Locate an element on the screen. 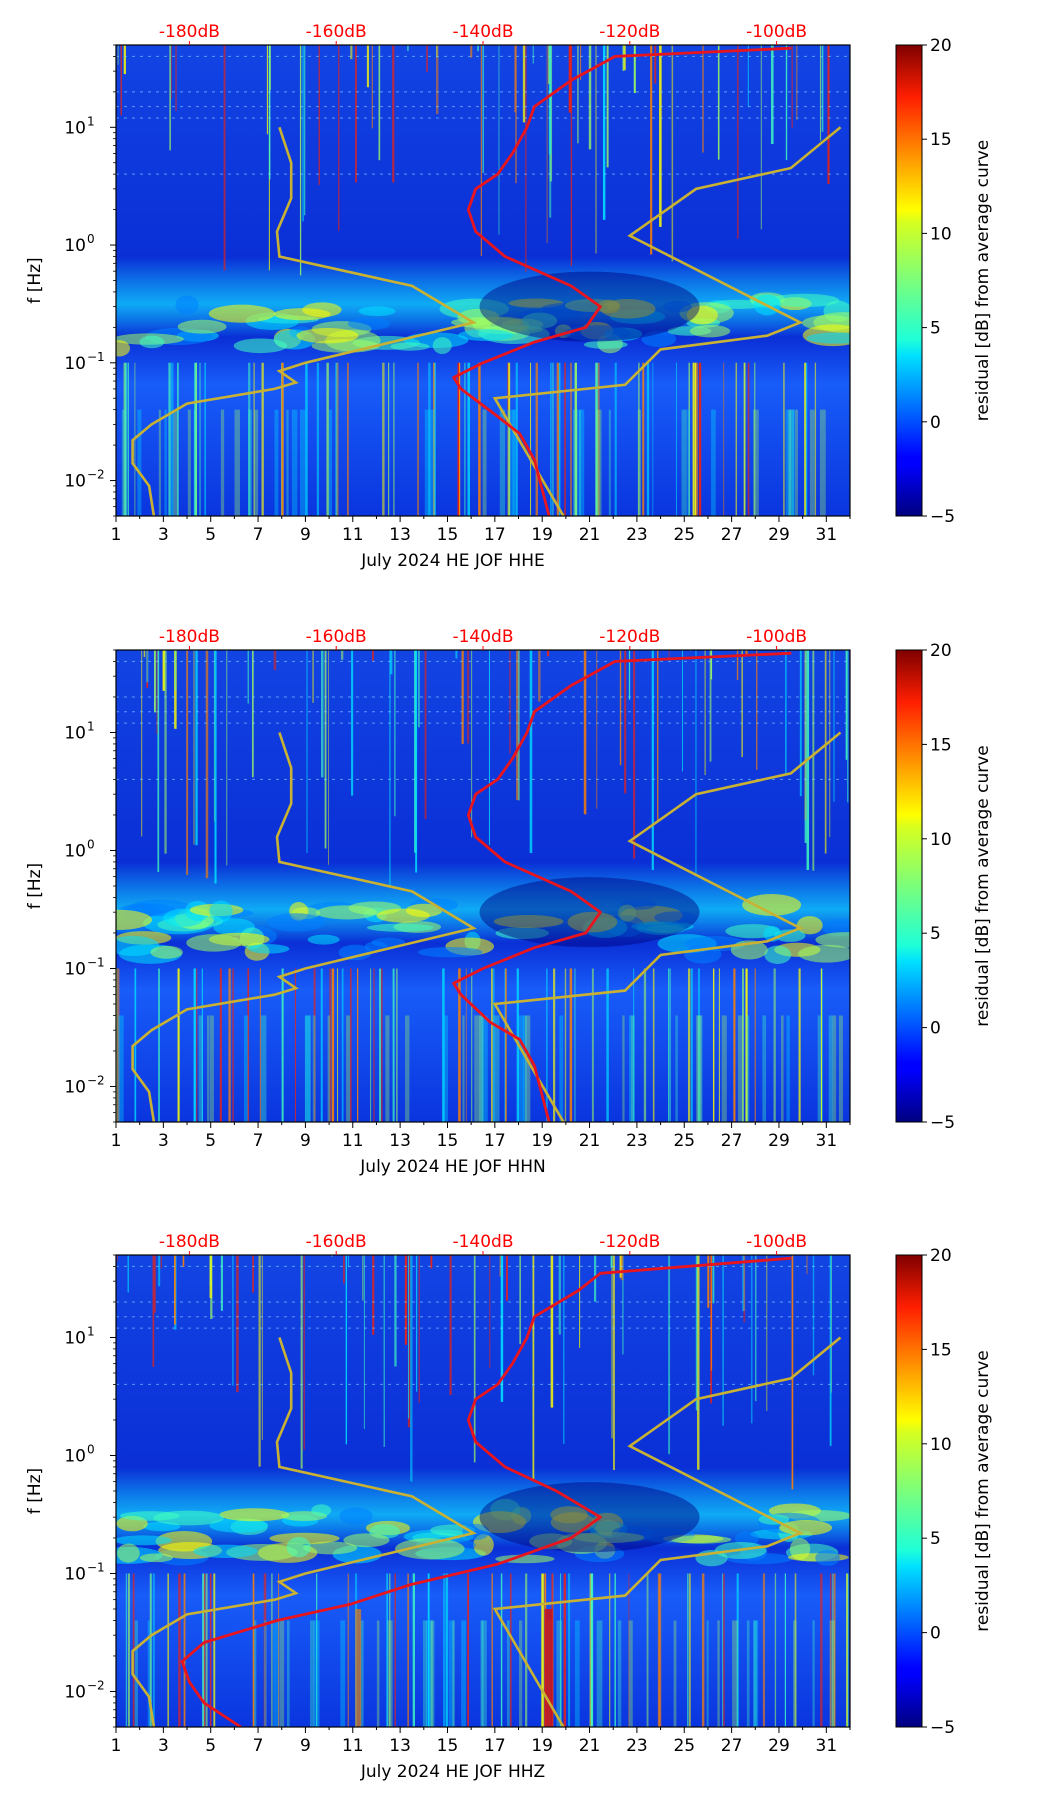 This screenshot has width=1052, height=1806. y-axis-label: f [Hz] is located at coordinates (35, 886).